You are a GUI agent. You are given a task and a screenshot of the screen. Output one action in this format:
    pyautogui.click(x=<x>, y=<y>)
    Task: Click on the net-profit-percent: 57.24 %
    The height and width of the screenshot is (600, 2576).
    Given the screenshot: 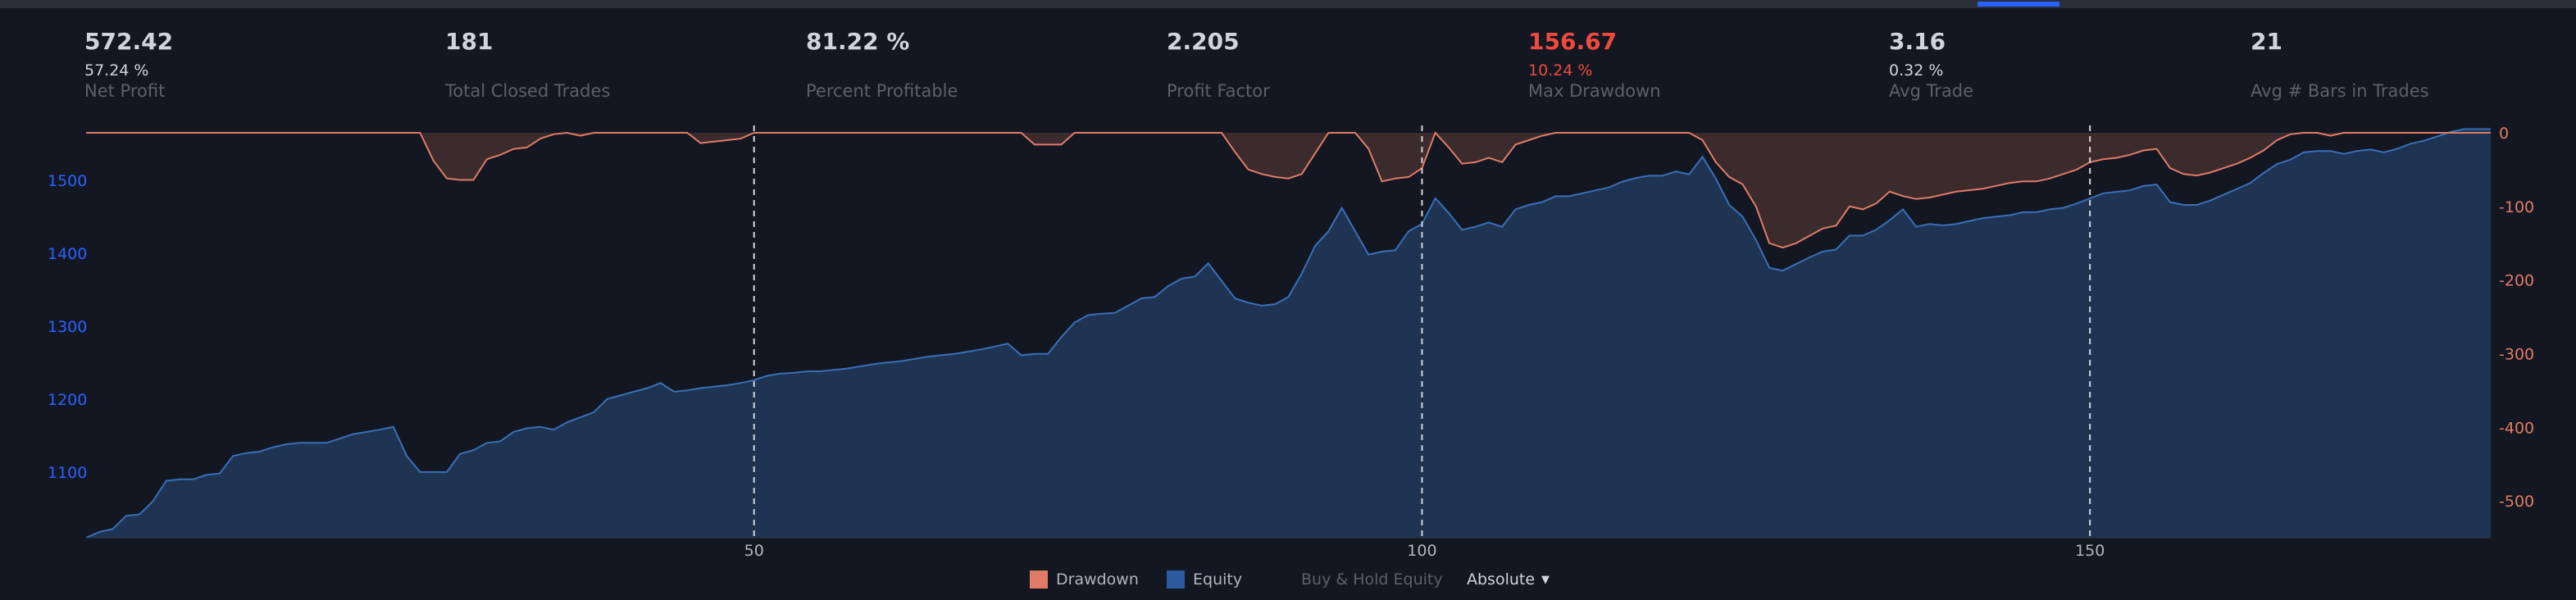 What is the action you would take?
    pyautogui.click(x=116, y=70)
    